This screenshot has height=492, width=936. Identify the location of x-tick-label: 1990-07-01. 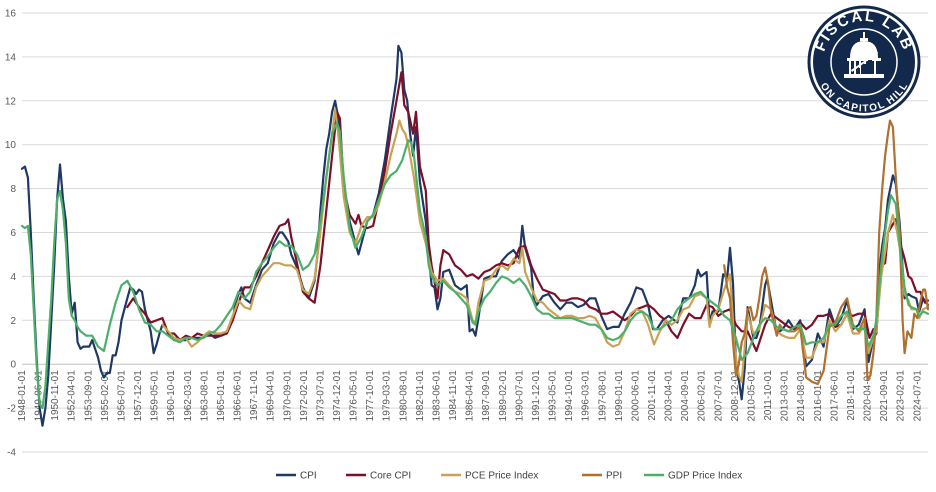
(519, 396).